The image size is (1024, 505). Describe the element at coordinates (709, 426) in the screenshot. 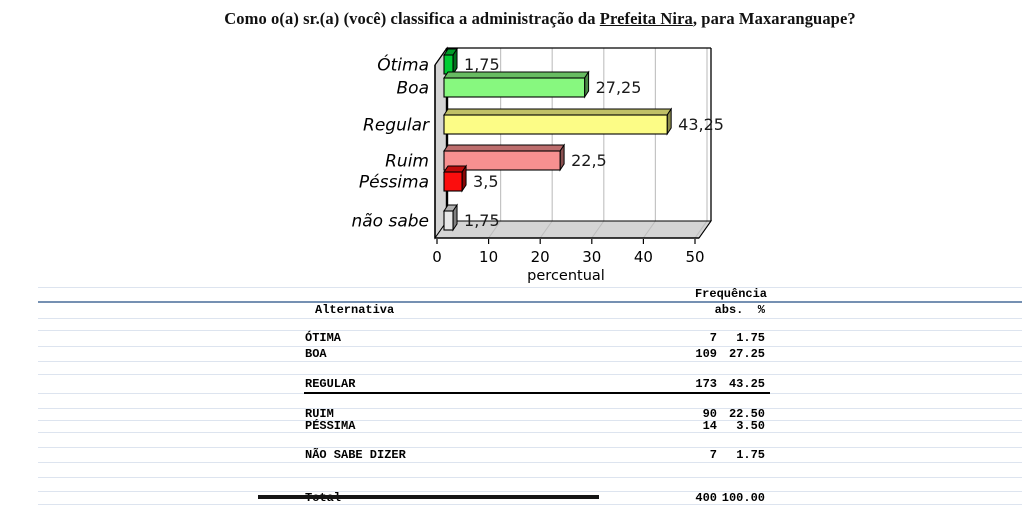

I see `row-abs-value: 14` at that location.